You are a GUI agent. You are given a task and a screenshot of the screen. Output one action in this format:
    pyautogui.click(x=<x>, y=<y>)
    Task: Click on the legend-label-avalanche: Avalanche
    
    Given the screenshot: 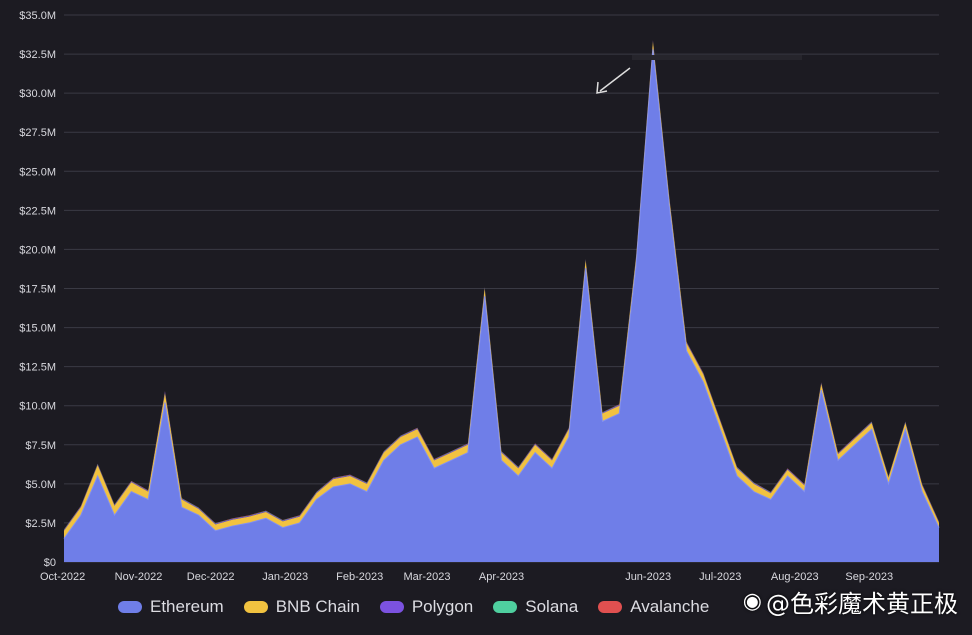 What is the action you would take?
    pyautogui.click(x=670, y=606)
    